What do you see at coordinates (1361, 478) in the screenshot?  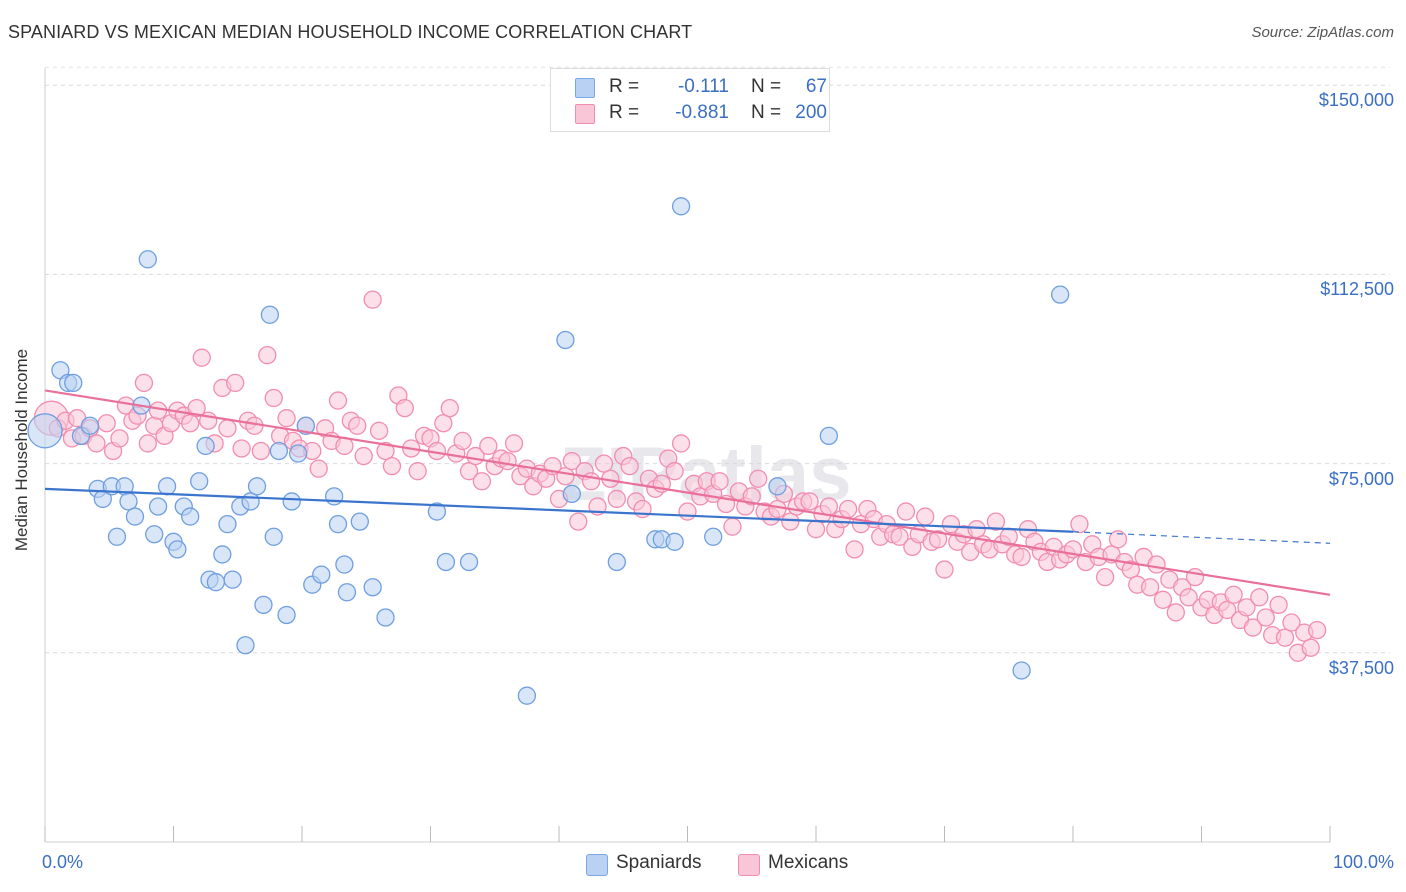 I see `y-tick-label: $75,000` at bounding box center [1361, 478].